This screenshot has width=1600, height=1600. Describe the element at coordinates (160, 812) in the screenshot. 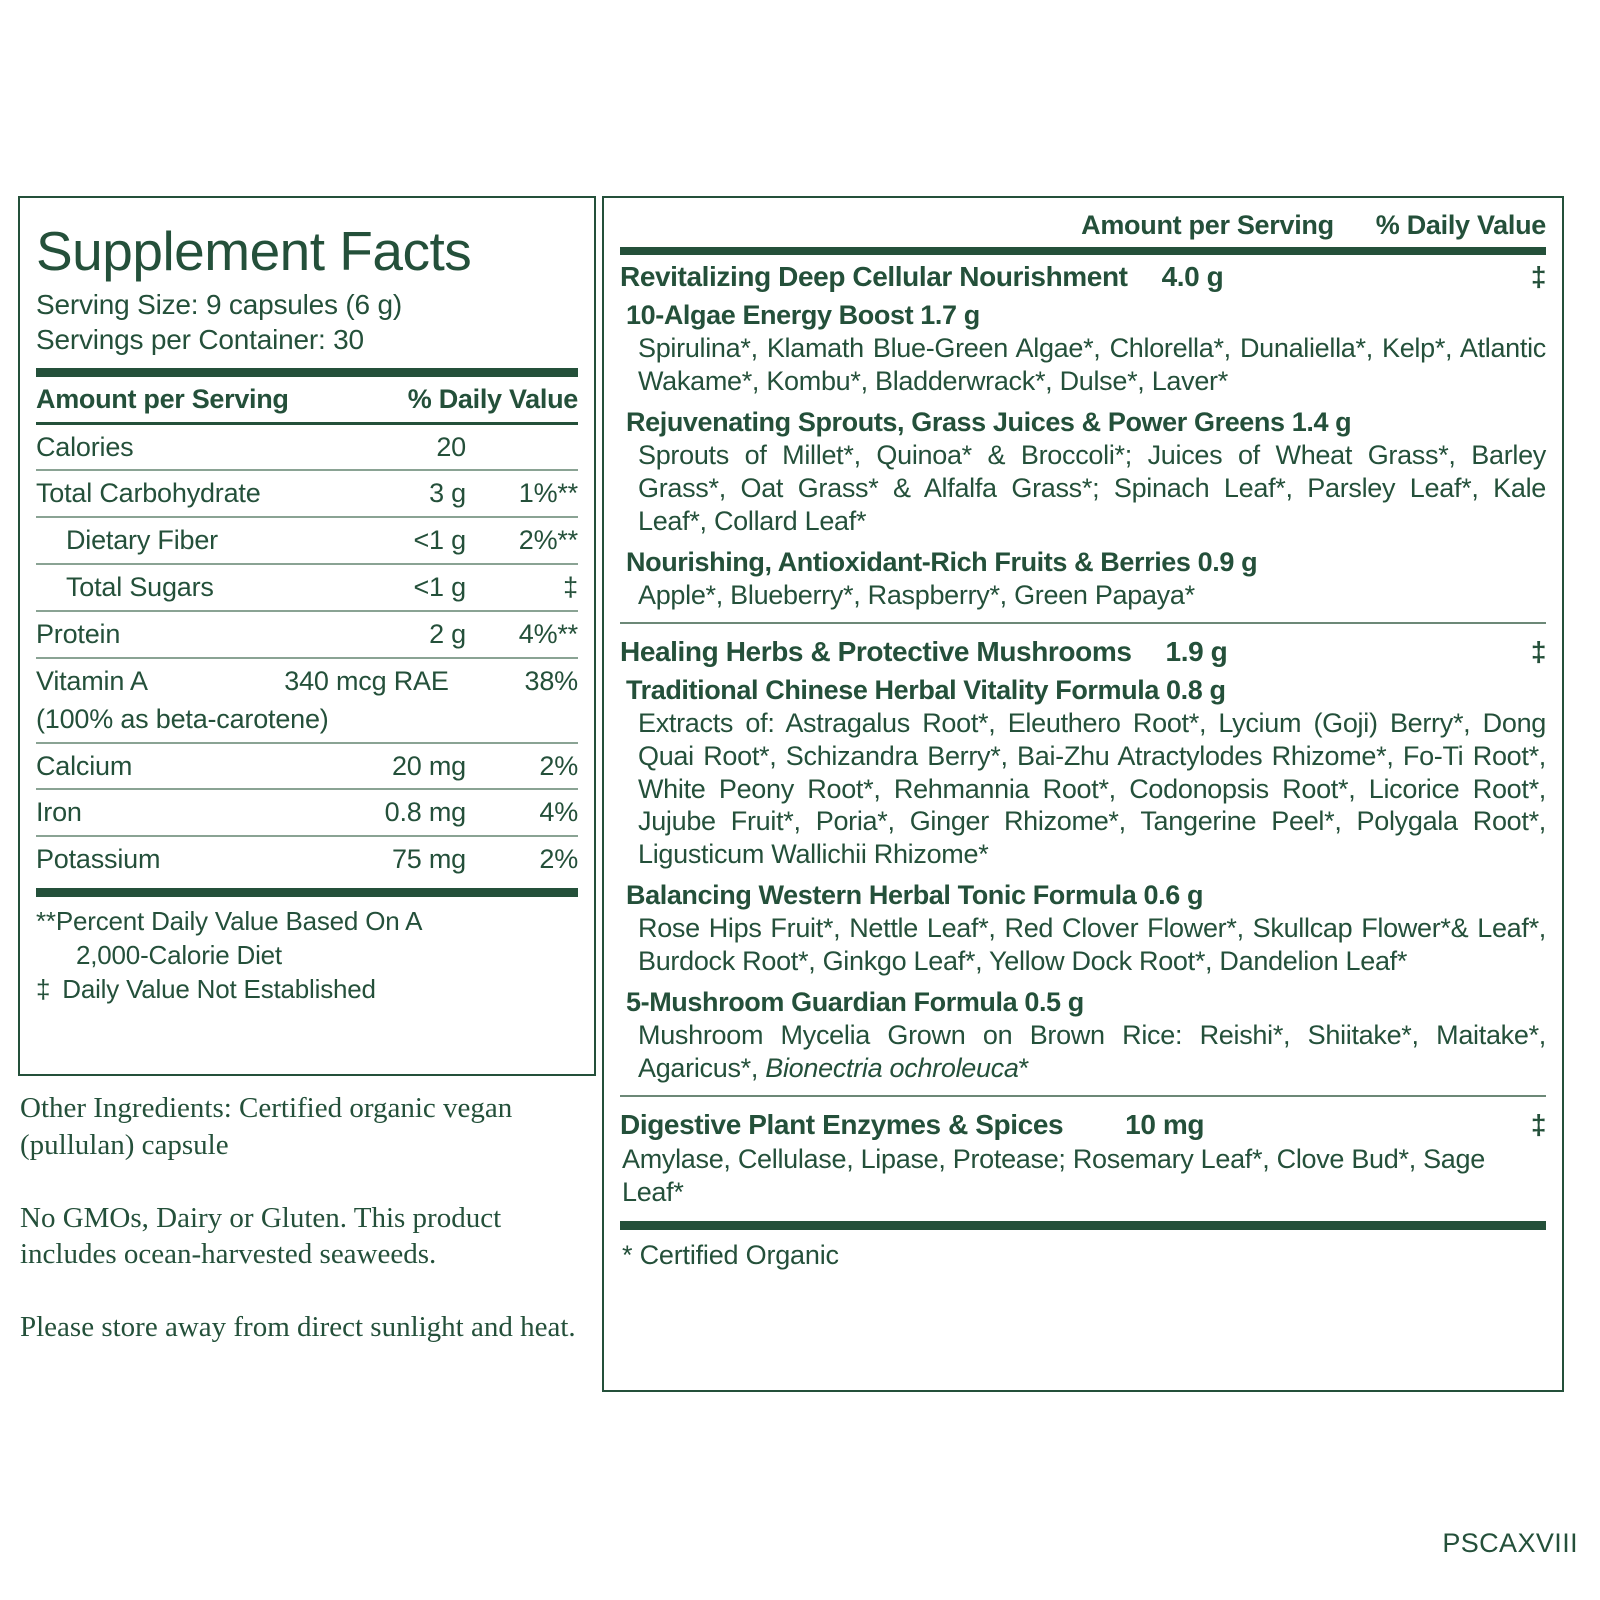

I see `nutrient-name: Iron` at that location.